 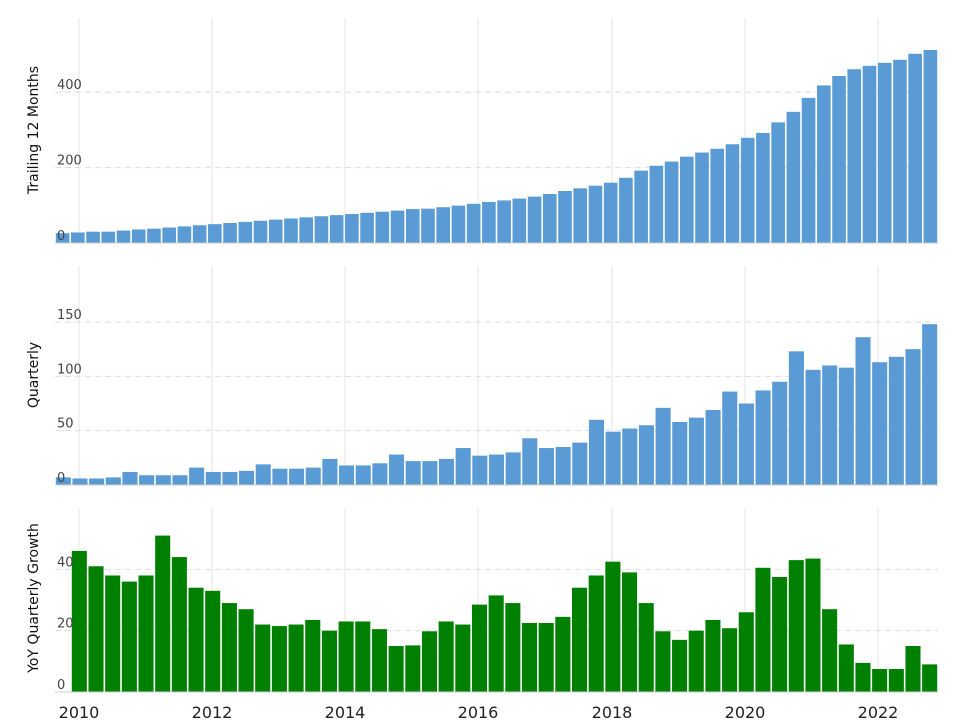 What do you see at coordinates (478, 712) in the screenshot?
I see `x-tick-label: 2016` at bounding box center [478, 712].